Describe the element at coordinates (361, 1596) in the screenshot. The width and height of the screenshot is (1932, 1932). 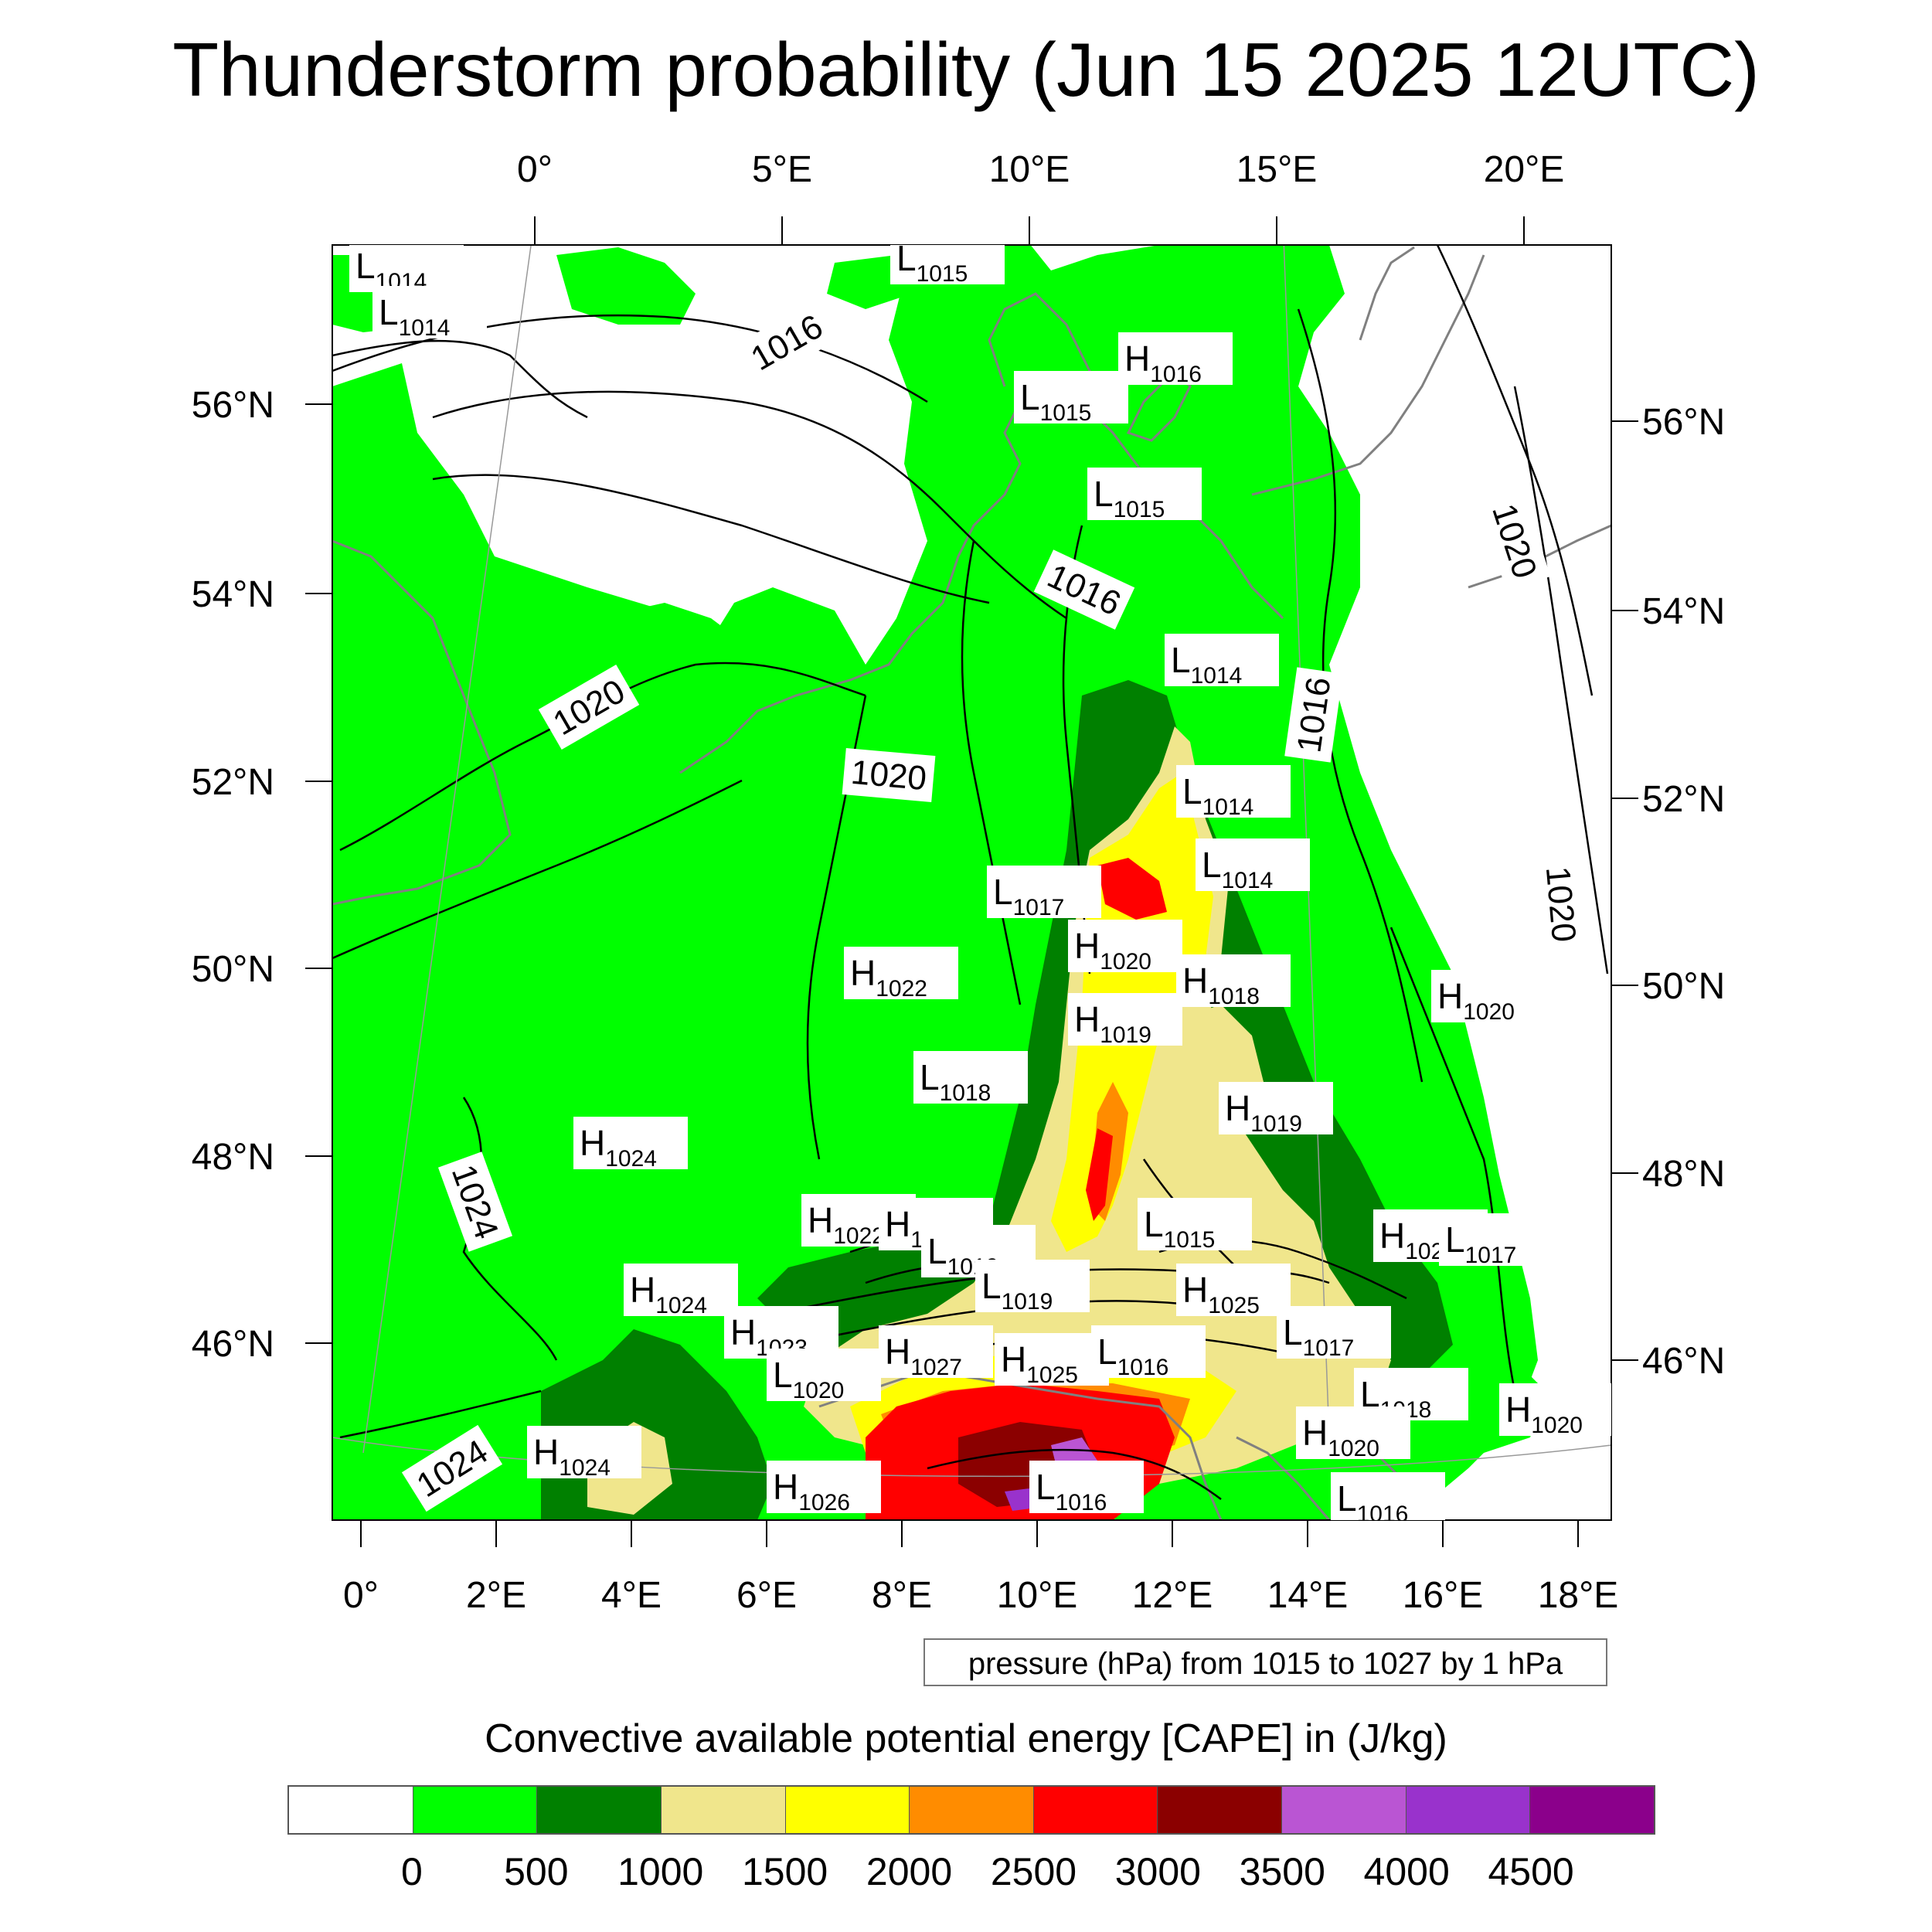
I see `bottom-lon-label: 0°` at that location.